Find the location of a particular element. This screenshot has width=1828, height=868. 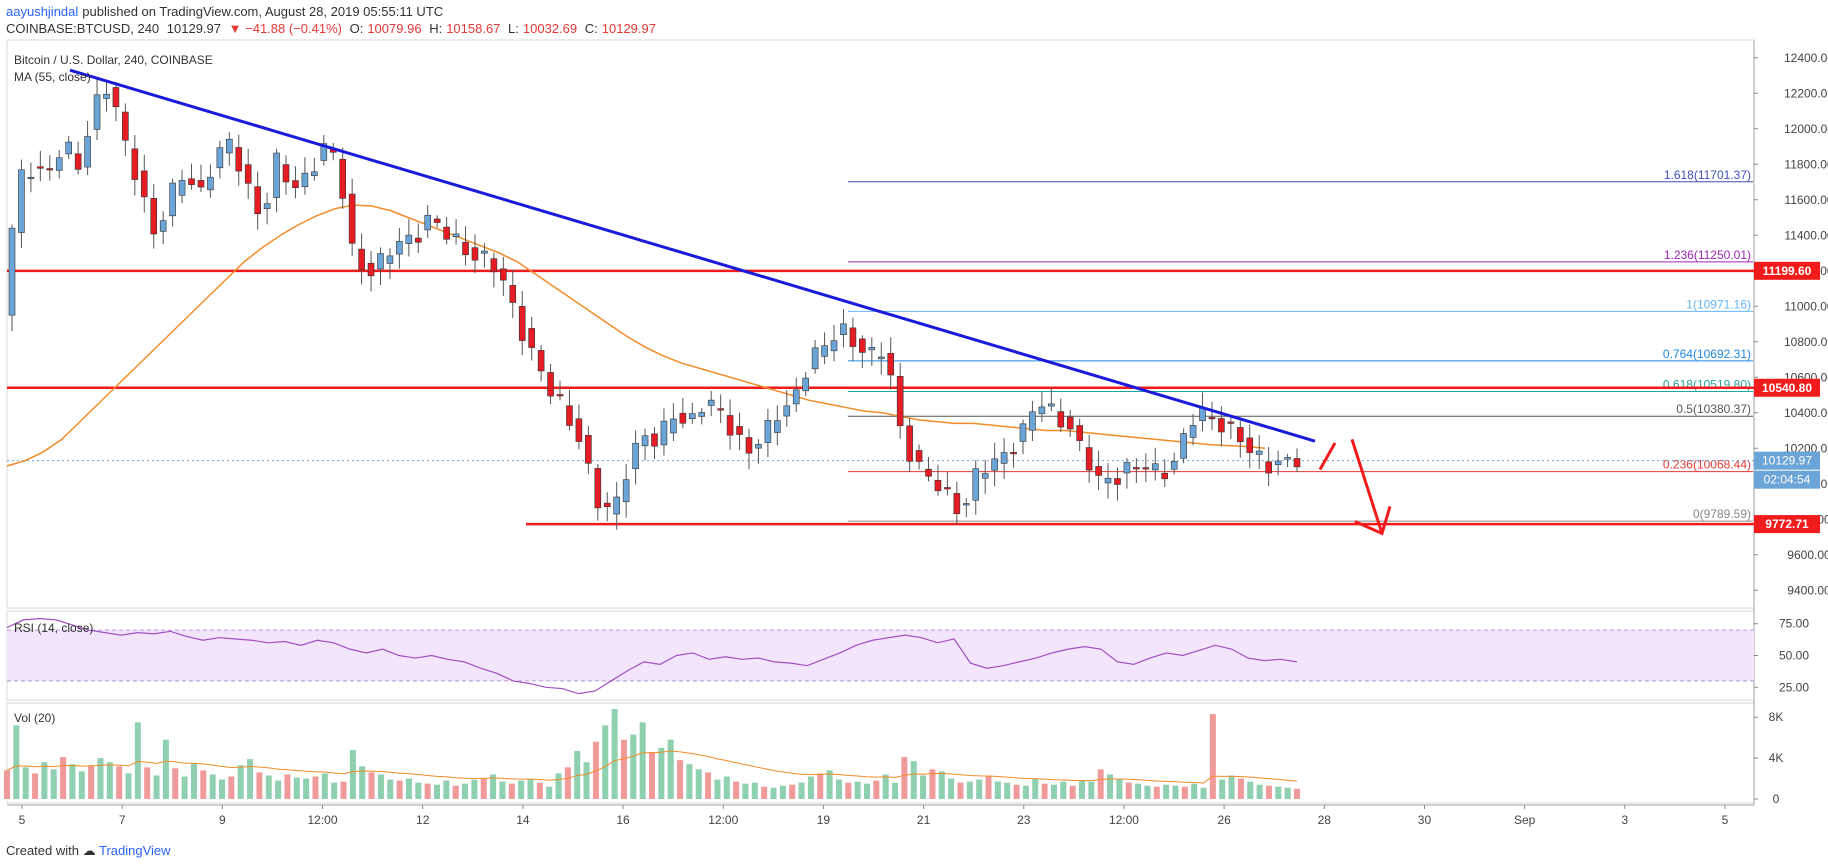

projection-arrow-head is located at coordinates (1373, 521).